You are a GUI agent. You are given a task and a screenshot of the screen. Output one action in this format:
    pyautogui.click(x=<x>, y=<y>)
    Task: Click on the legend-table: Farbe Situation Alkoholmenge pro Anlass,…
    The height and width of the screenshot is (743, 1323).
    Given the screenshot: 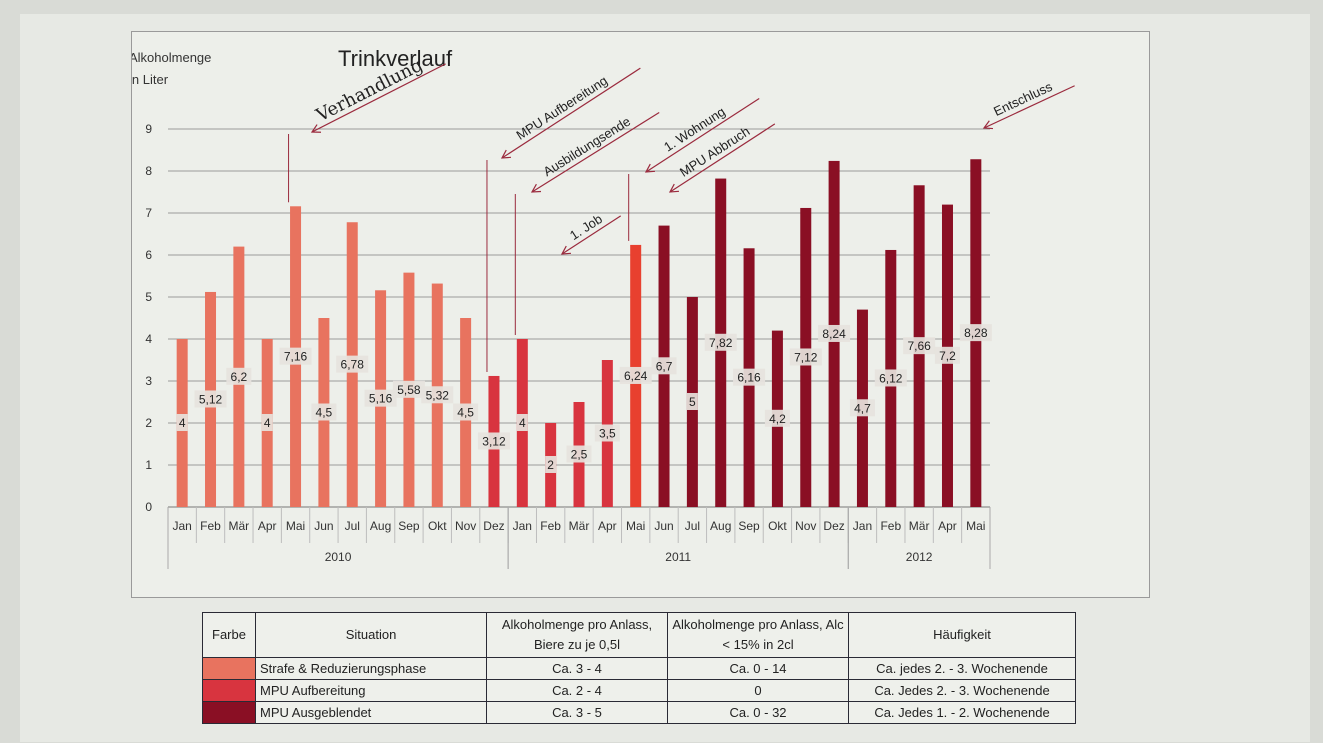 What is the action you would take?
    pyautogui.click(x=639, y=668)
    